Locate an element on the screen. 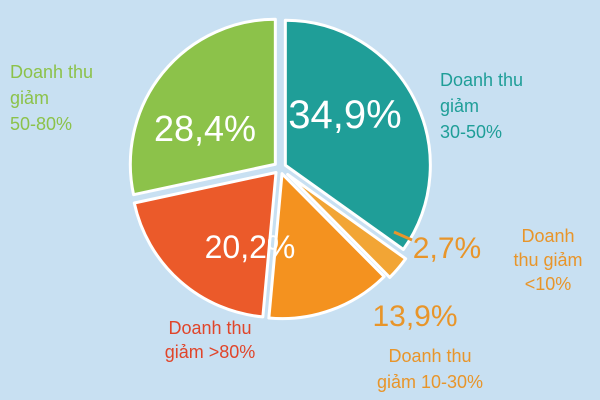  slice-category-label: Doanh thu giảm 50-80% is located at coordinates (51, 98).